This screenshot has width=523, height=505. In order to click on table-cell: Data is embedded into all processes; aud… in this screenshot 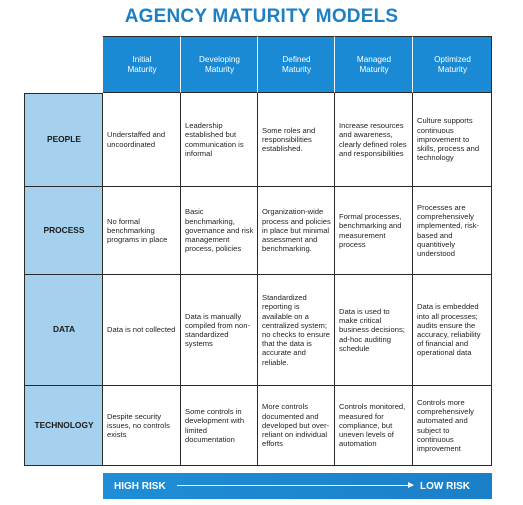, I will do `click(452, 330)`.